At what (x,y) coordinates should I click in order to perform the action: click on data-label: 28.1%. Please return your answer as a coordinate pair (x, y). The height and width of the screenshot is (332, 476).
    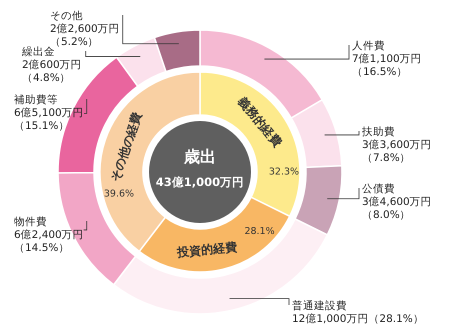
    Looking at the image, I should click on (259, 231).